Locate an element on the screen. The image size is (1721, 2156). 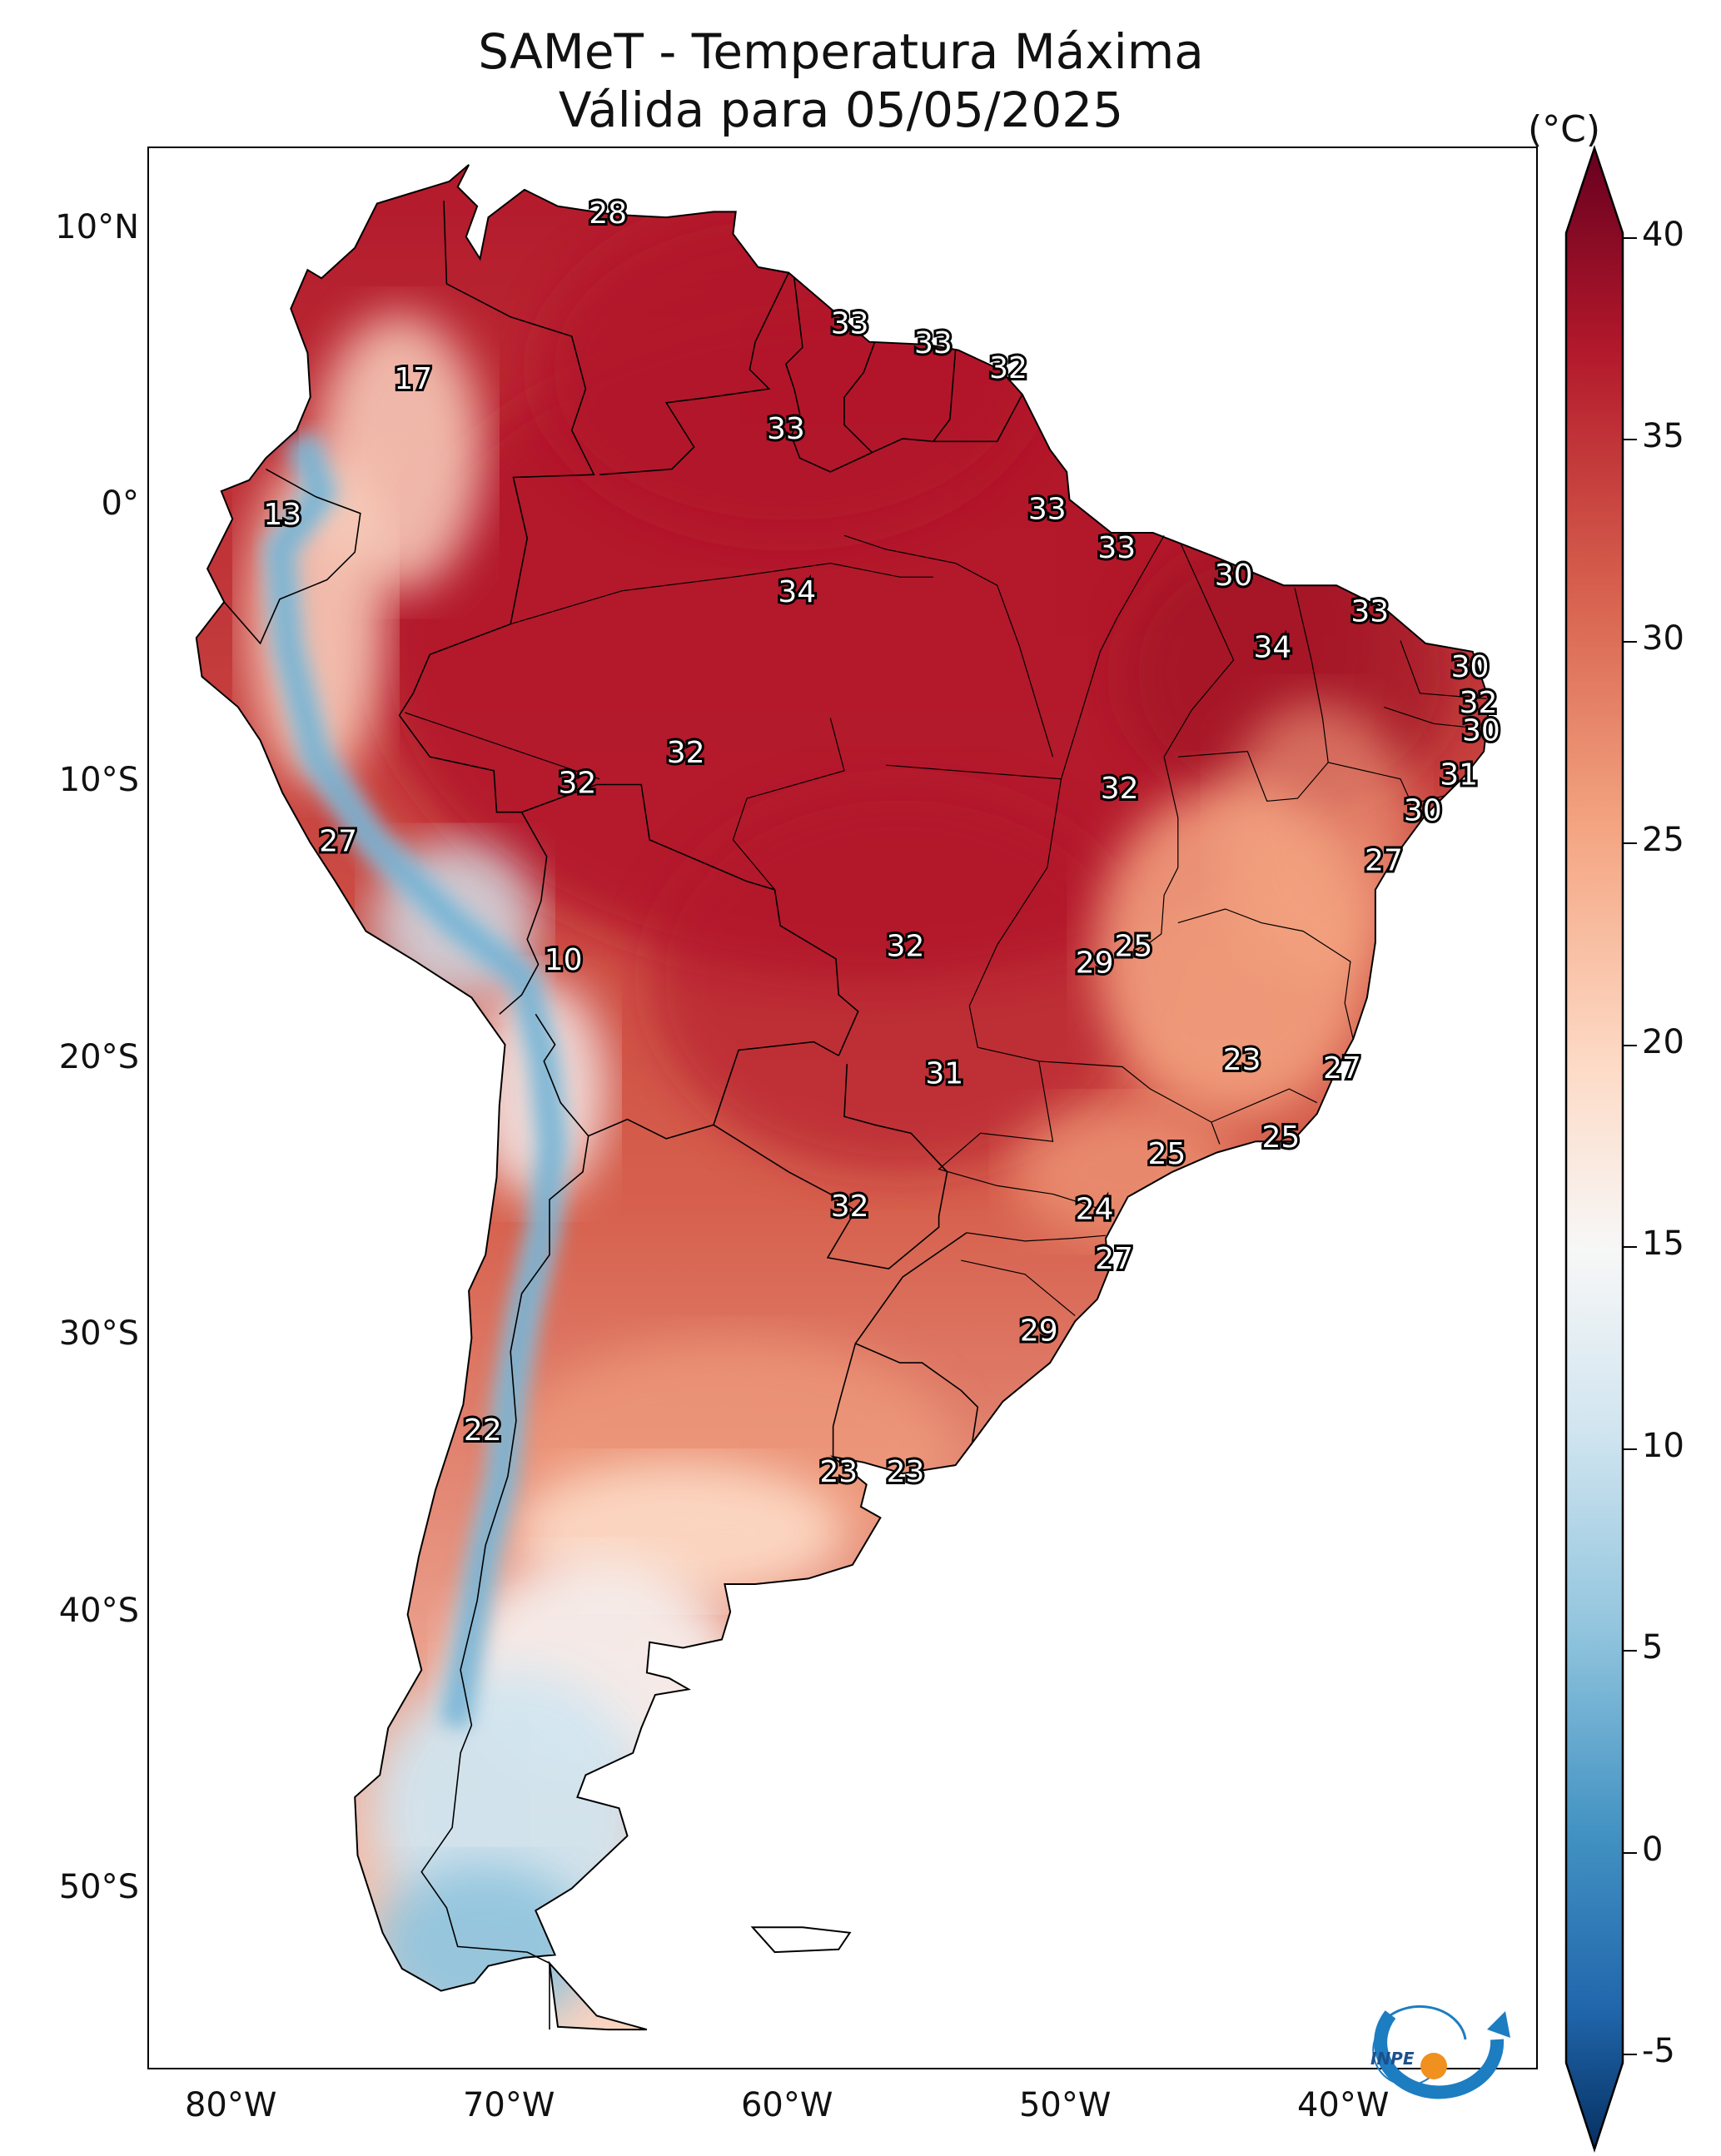
latitude-label: 10°S is located at coordinates (99, 780).